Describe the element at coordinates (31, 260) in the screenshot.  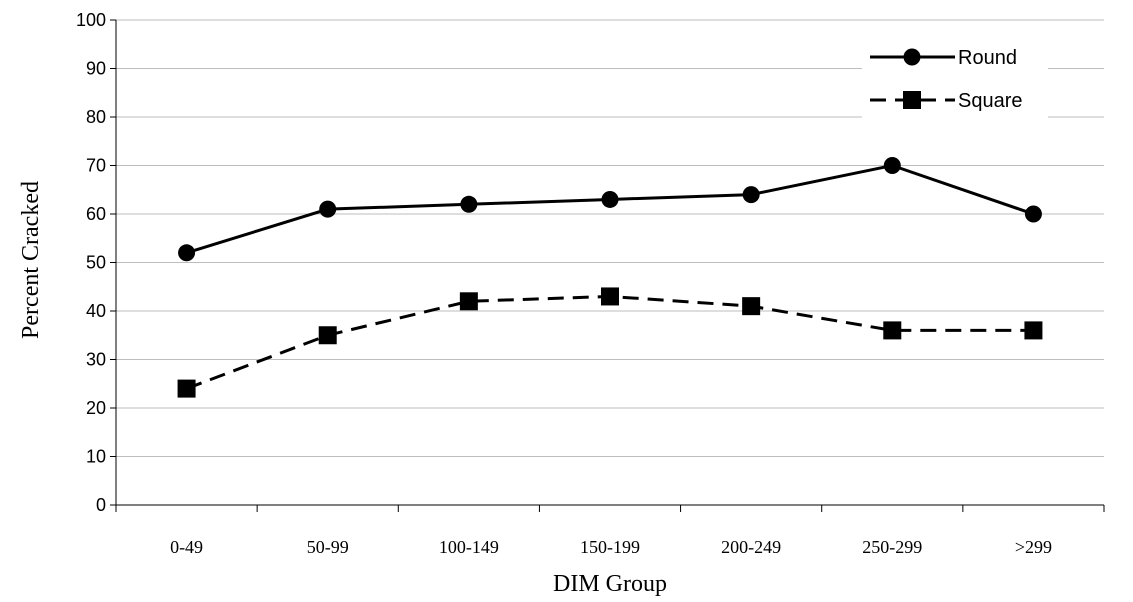
I see `y-axis-title: Percent Cracked` at that location.